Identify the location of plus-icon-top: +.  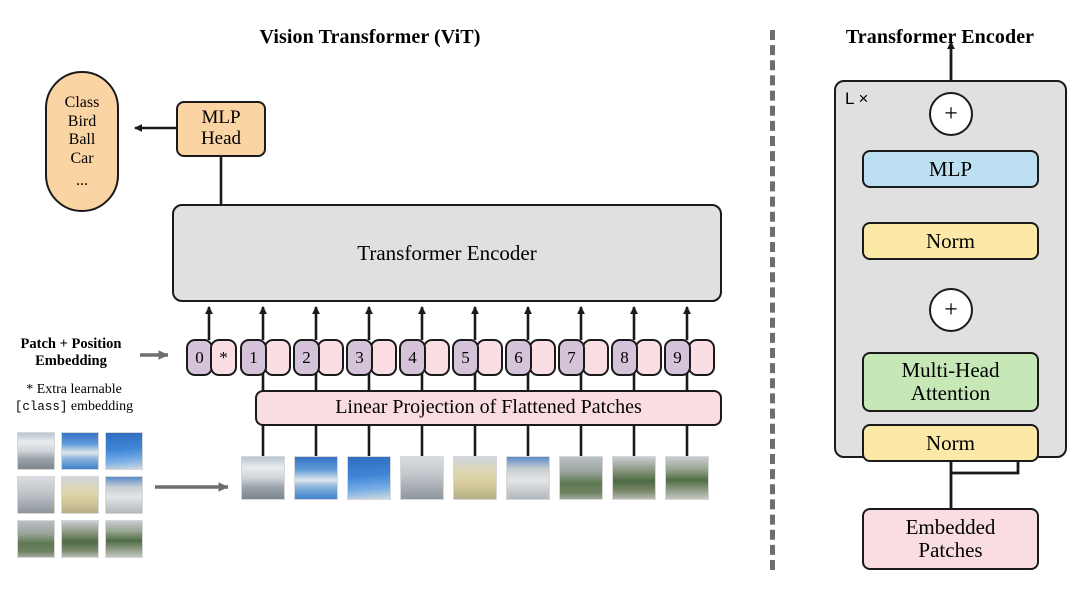
(951, 114).